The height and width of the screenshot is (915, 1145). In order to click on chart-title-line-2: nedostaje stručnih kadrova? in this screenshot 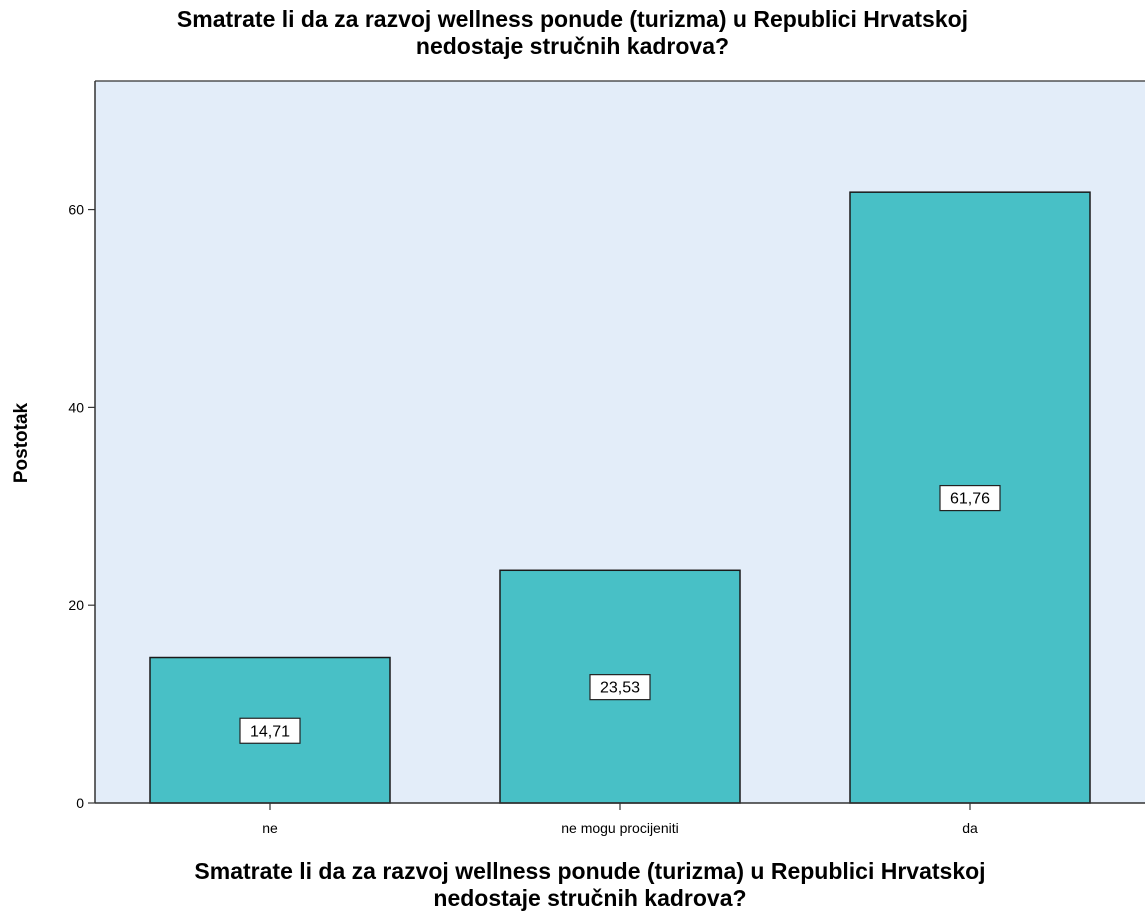, I will do `click(572, 46)`.